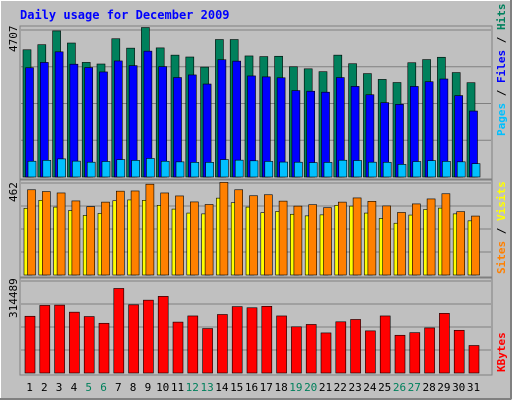 This screenshot has width=512, height=400. I want to click on legend-visits-part-0: Sites, so click(501, 257).